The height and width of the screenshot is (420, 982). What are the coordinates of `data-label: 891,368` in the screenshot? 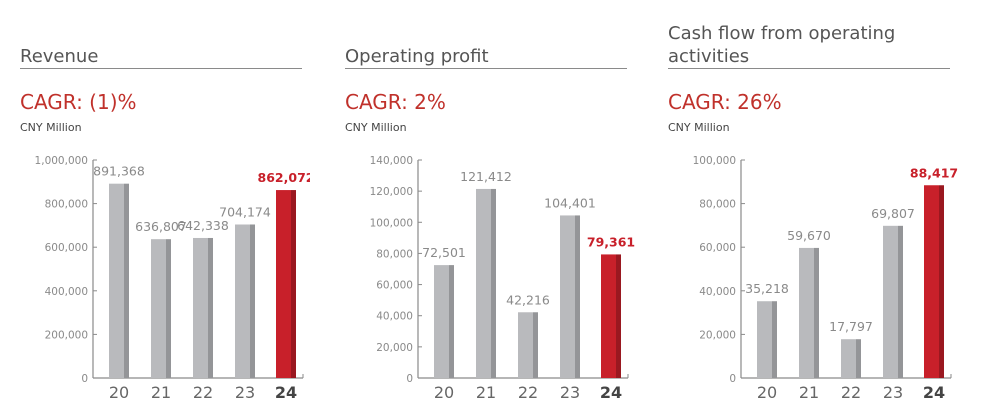 It's located at (119, 171).